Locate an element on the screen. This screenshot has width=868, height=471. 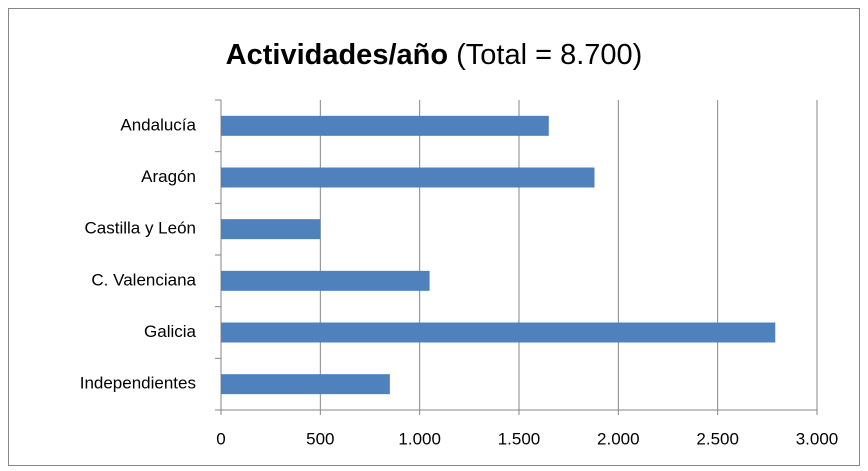
y-tick-label: Galicia is located at coordinates (170, 331).